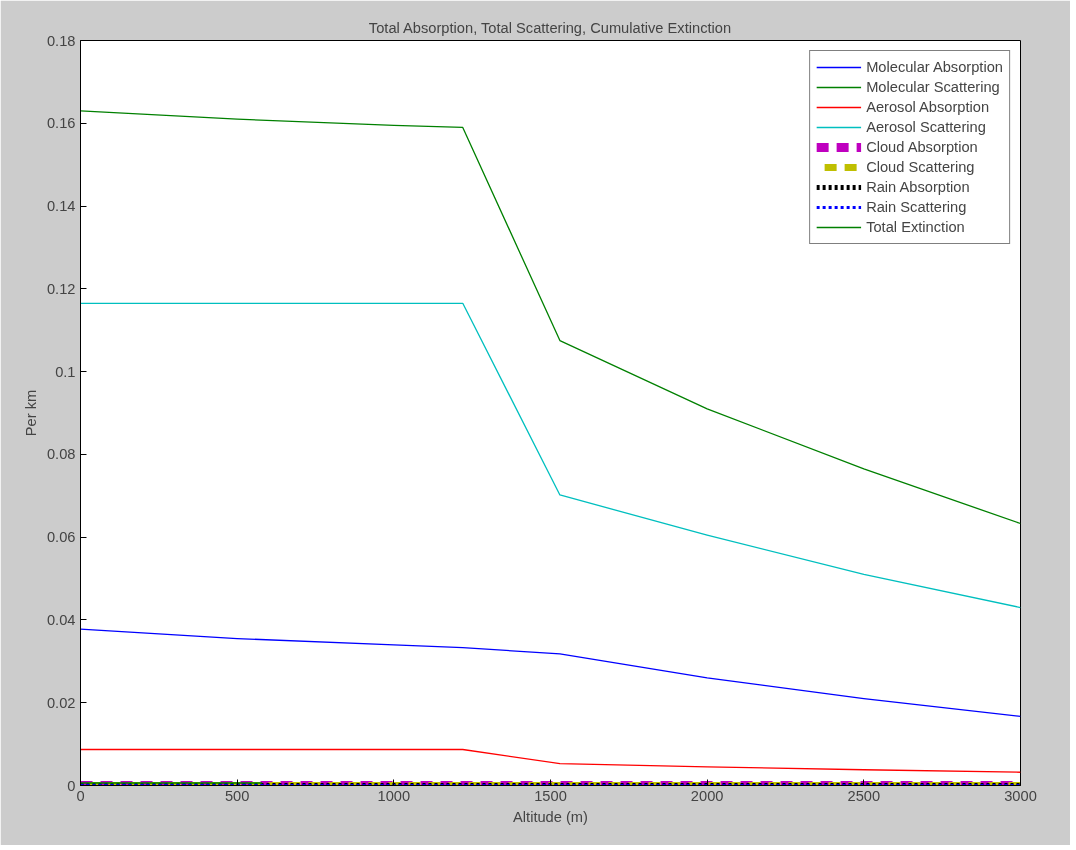  What do you see at coordinates (30, 413) in the screenshot?
I see `y-axis-title: Per km` at bounding box center [30, 413].